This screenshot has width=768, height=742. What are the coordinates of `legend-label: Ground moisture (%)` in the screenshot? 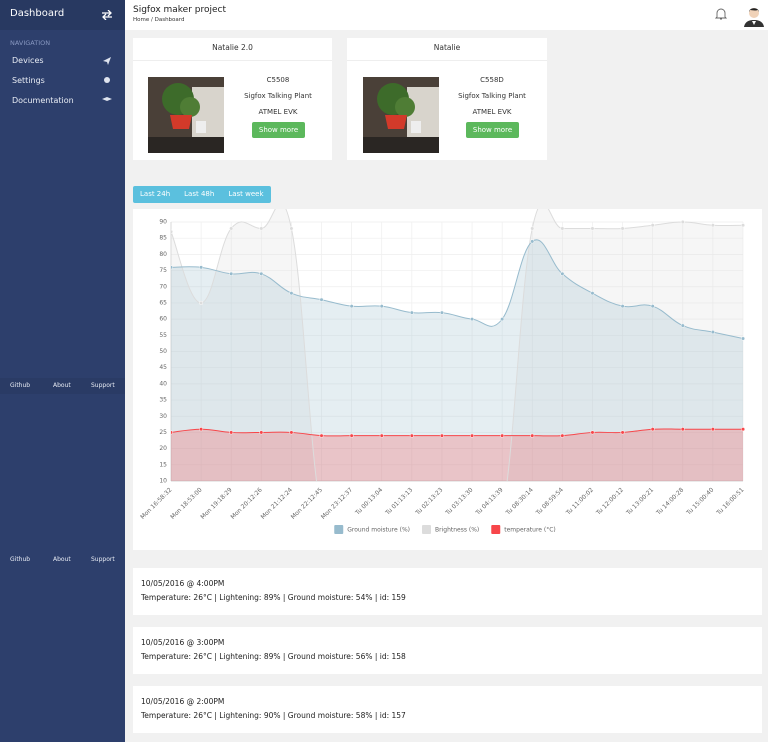 It's located at (378, 530).